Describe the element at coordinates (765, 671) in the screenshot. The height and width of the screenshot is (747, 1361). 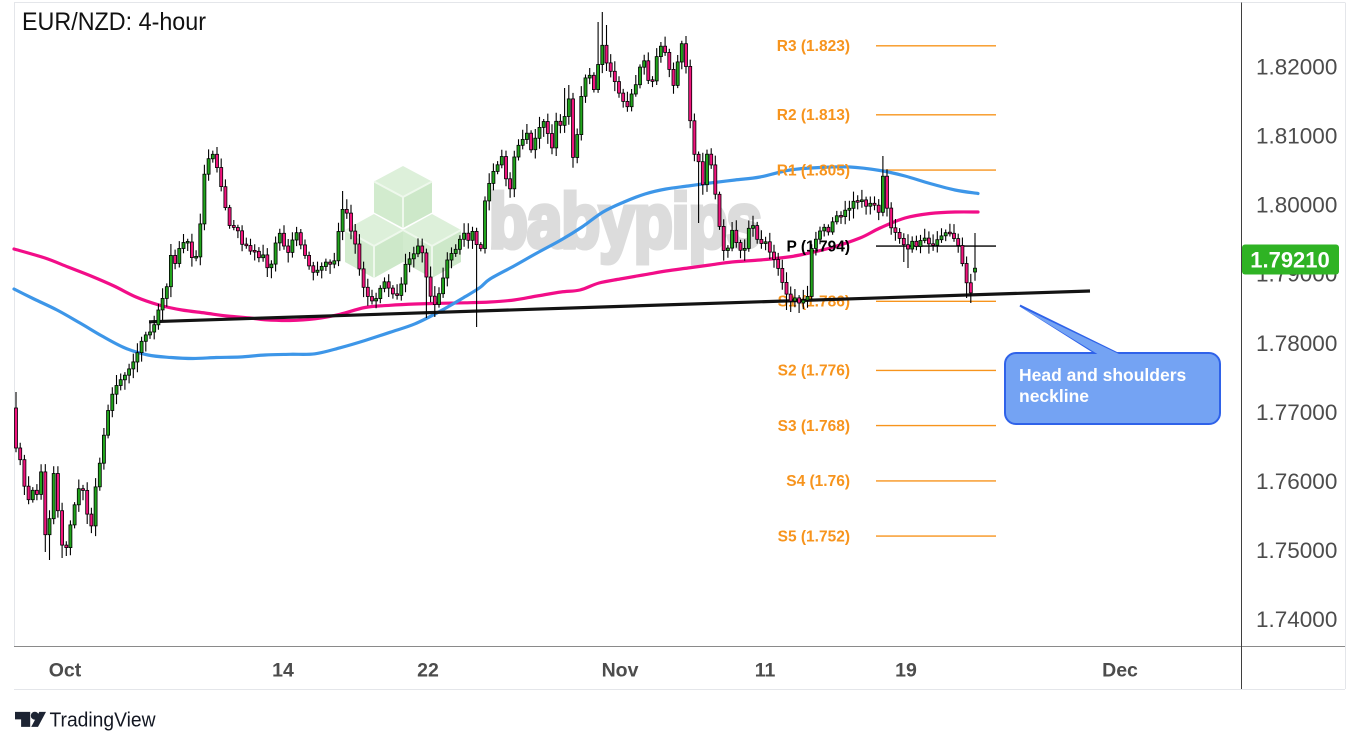
I see `svg-text: 11` at that location.